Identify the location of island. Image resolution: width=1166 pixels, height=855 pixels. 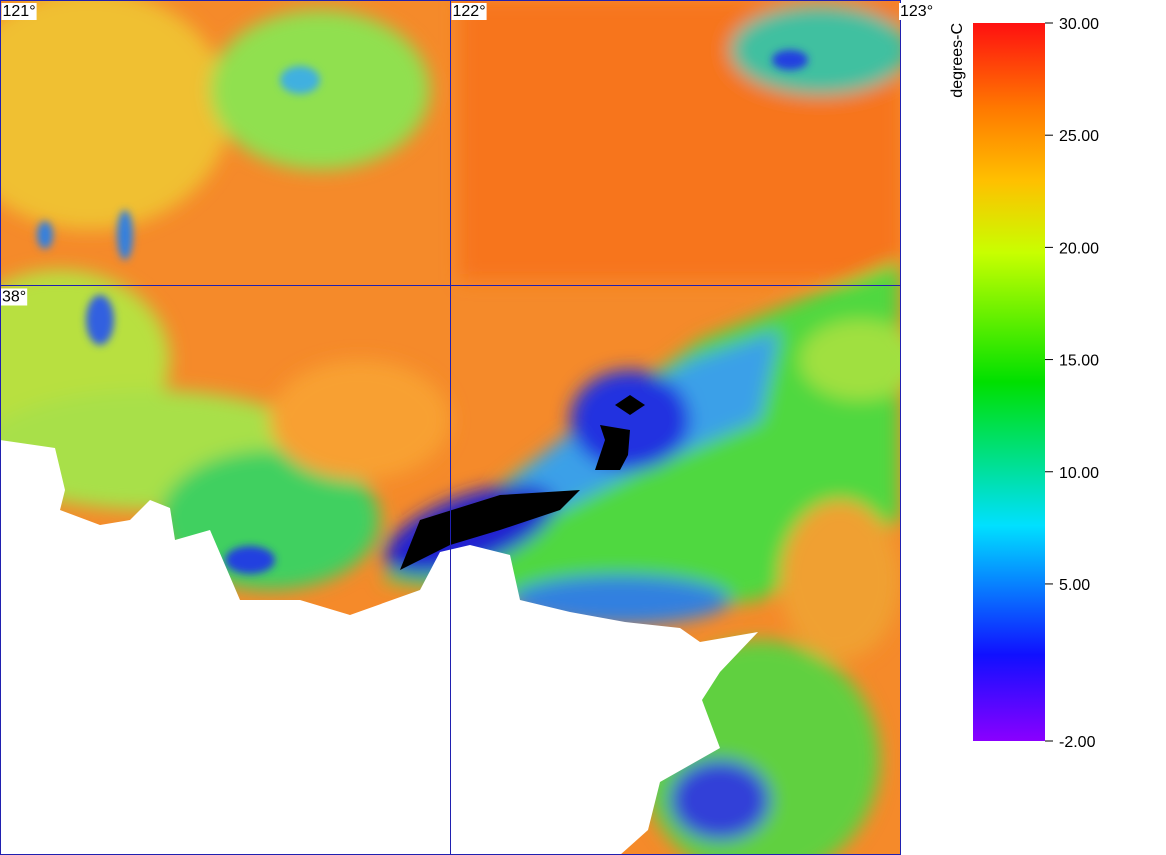
(533, 841).